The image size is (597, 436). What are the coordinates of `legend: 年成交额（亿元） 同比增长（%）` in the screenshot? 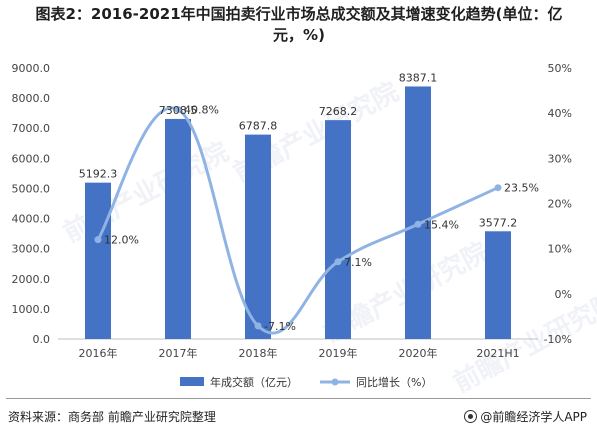 It's located at (306, 382).